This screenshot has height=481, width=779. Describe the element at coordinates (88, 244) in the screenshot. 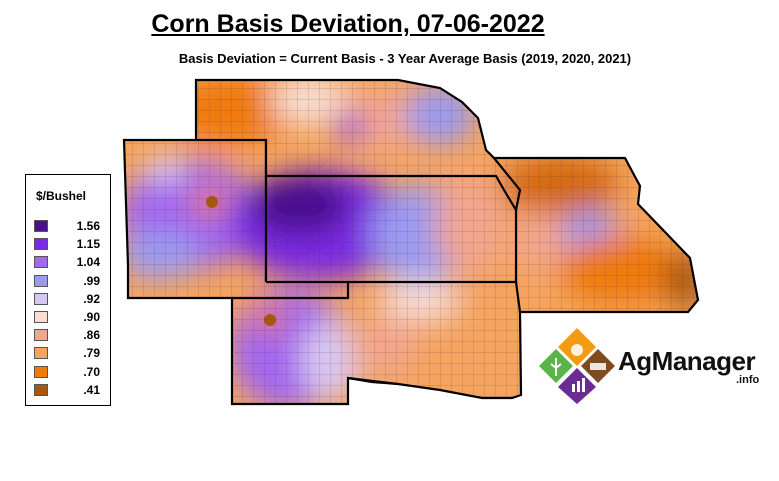

I see `legend-label: 1.15` at that location.